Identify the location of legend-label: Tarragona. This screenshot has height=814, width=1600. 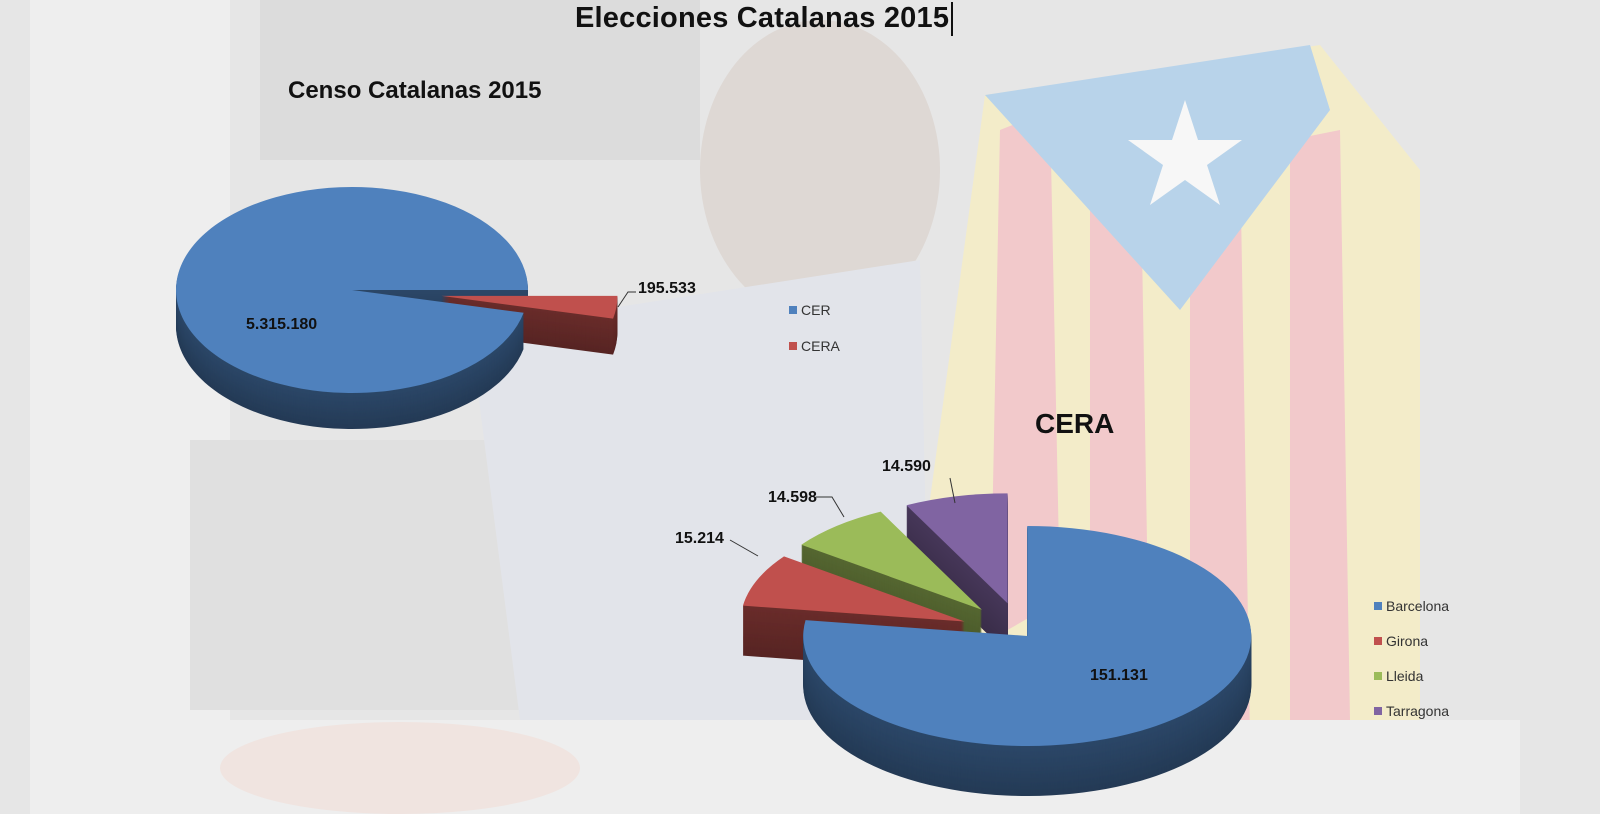
(1418, 711).